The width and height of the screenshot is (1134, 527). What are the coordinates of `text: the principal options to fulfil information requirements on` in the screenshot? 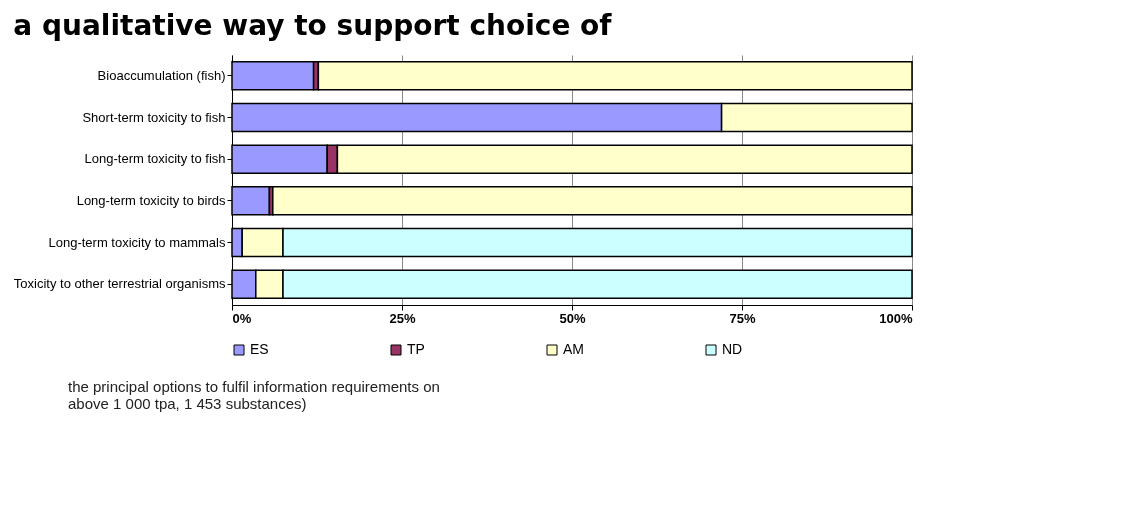 It's located at (254, 386).